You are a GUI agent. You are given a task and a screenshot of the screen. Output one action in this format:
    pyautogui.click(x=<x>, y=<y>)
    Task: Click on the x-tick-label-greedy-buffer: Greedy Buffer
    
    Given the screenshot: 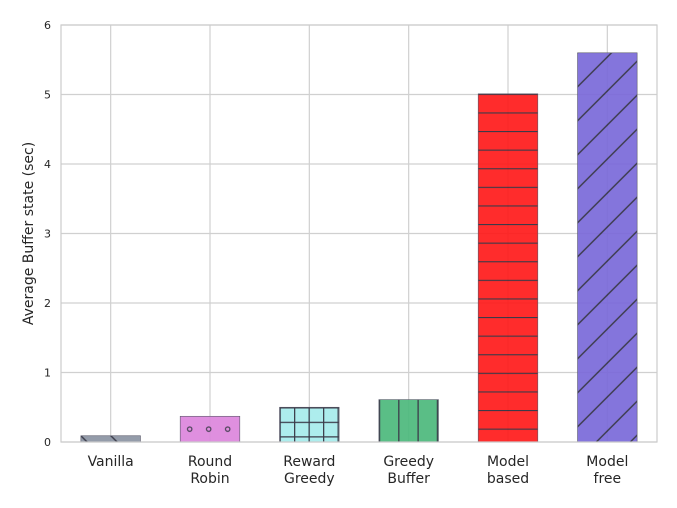 What is the action you would take?
    pyautogui.click(x=408, y=470)
    